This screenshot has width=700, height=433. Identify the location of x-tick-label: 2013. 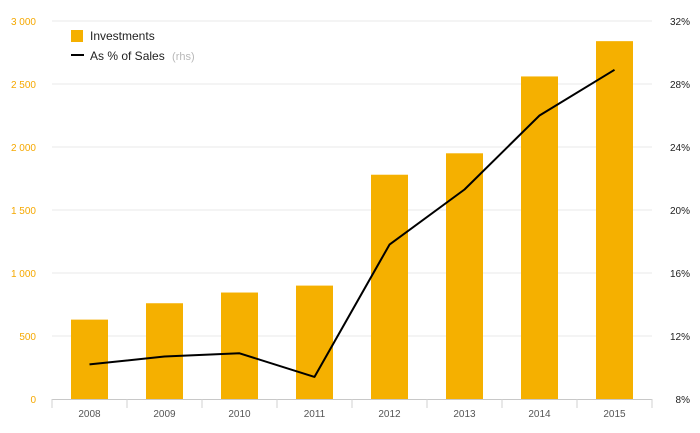
(464, 414).